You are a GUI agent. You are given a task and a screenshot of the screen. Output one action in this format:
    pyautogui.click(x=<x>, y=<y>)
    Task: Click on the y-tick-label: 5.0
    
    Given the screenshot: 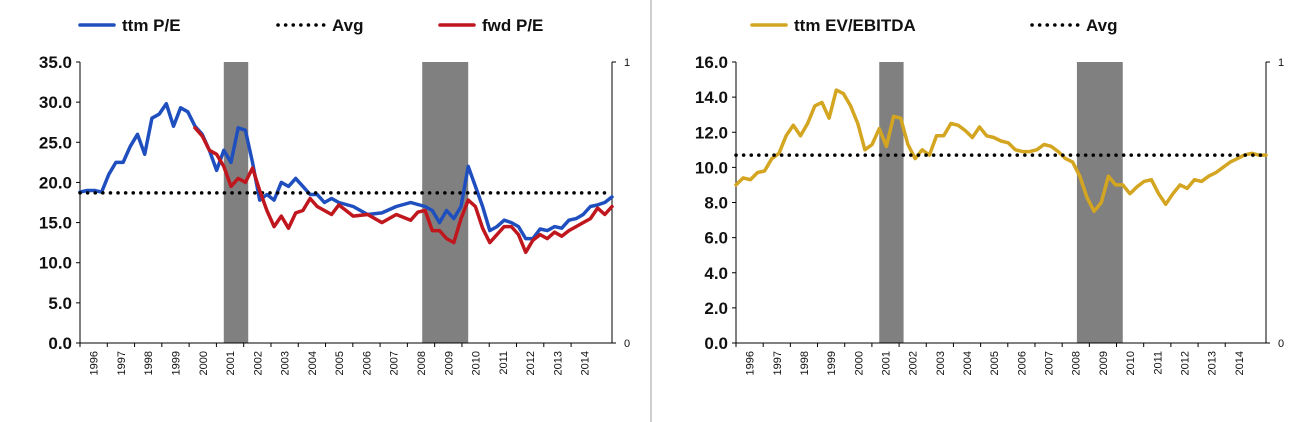 What is the action you would take?
    pyautogui.click(x=60, y=303)
    